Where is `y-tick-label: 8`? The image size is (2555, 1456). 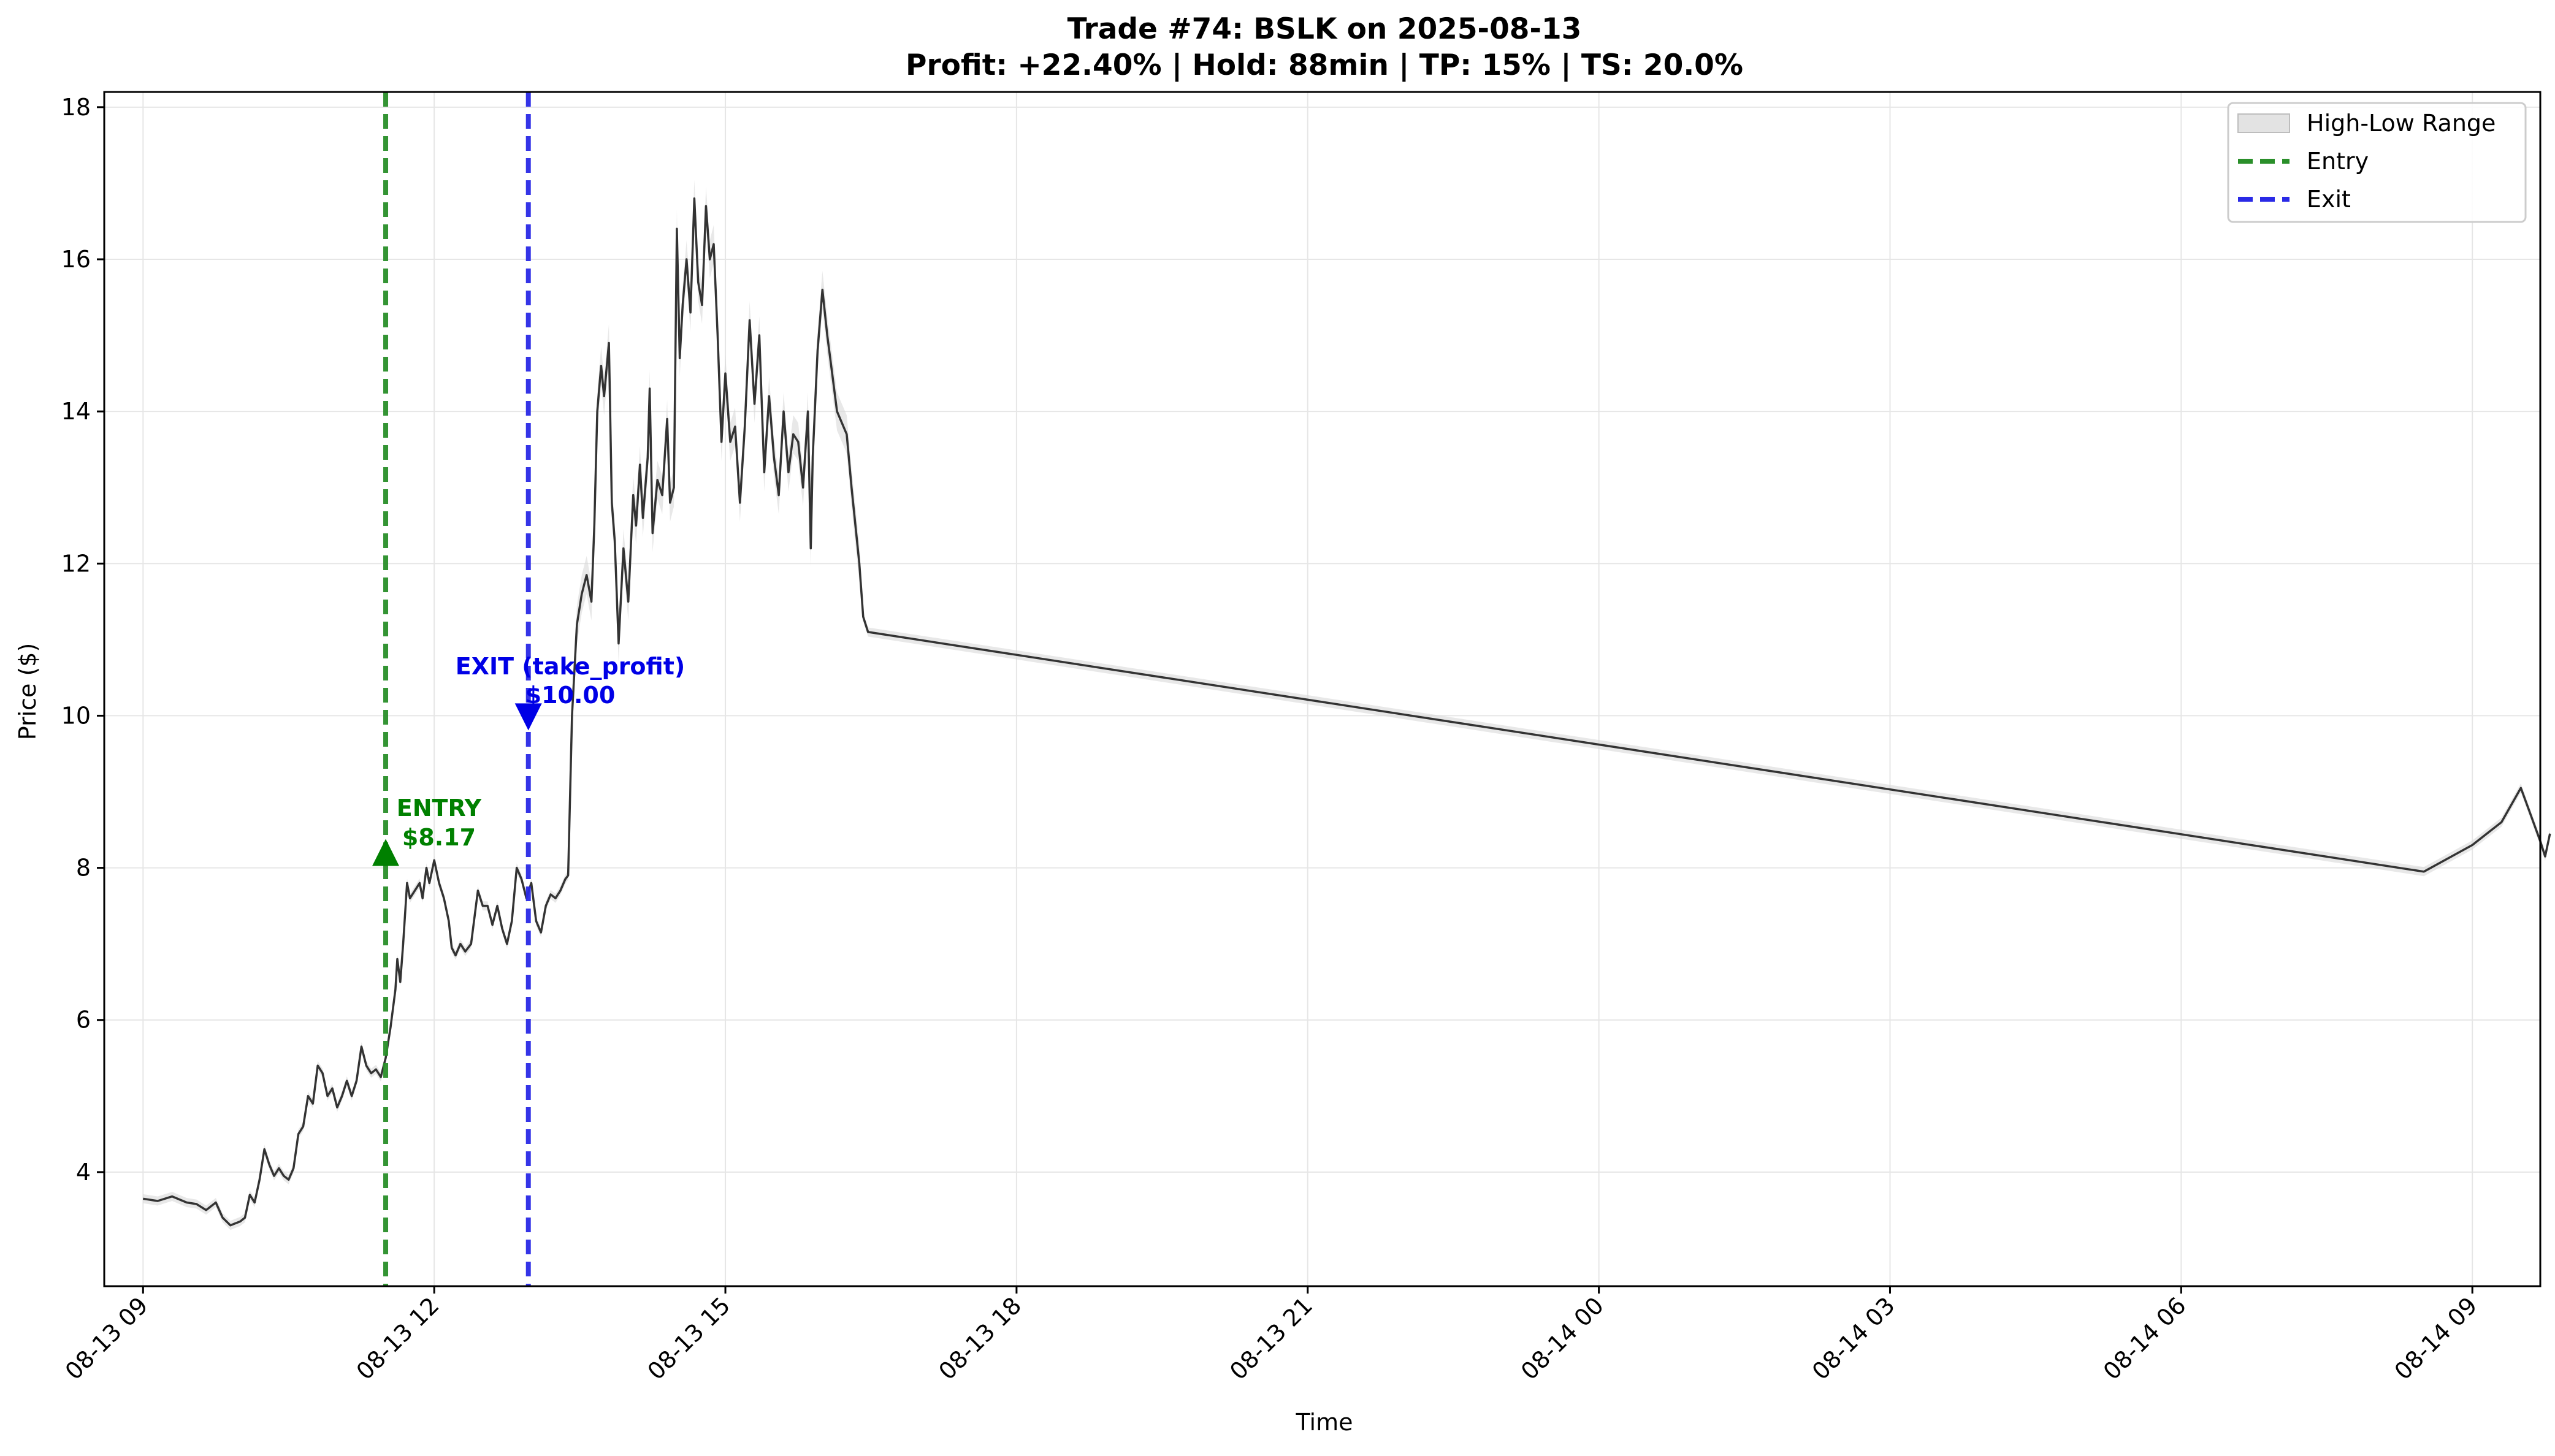
y-tick-label: 8 is located at coordinates (83, 868).